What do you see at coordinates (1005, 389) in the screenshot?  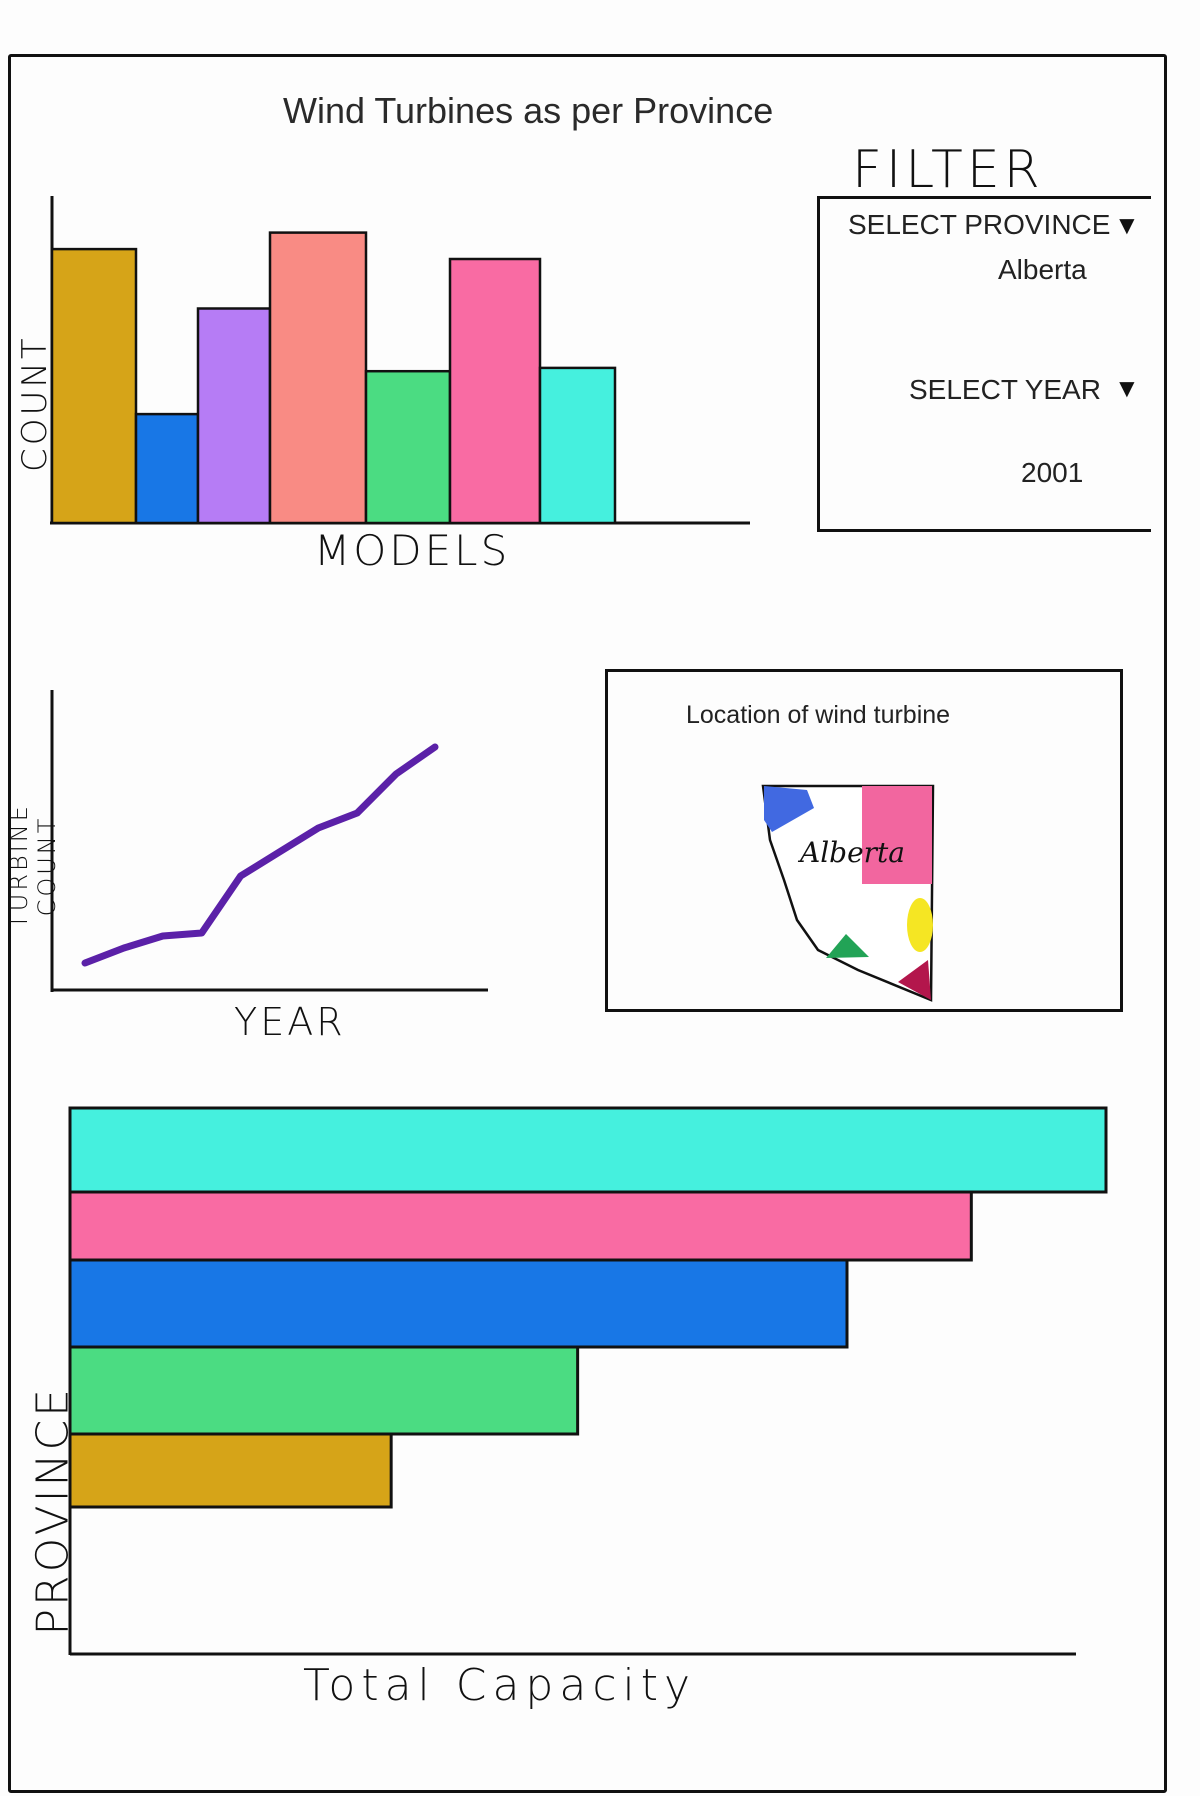 I see `select-year-label: SELECT YEAR` at bounding box center [1005, 389].